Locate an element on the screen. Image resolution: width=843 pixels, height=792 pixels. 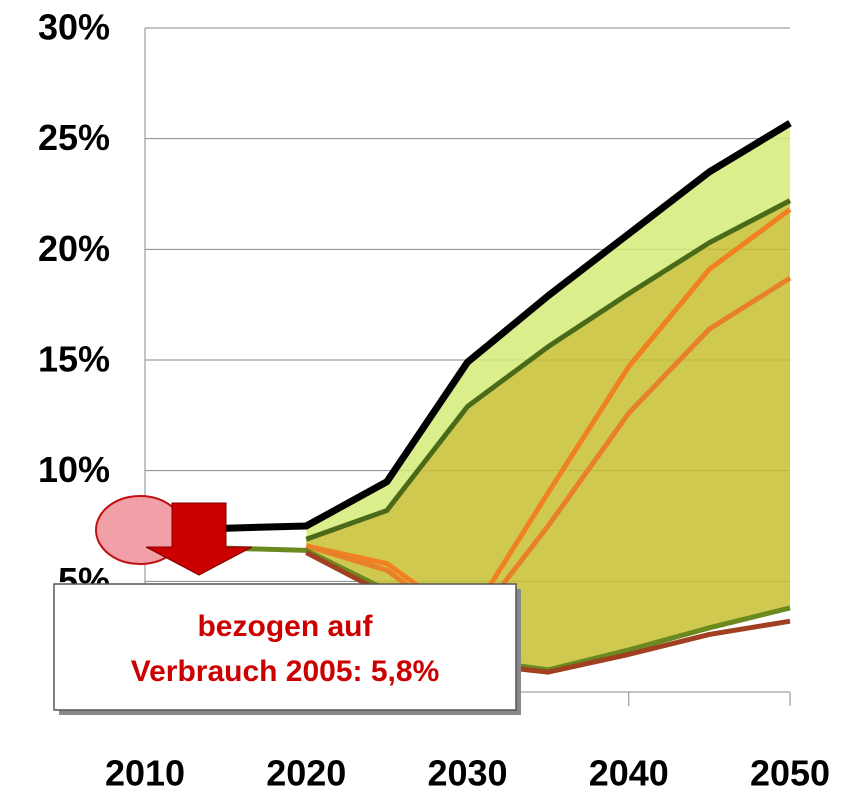
y-tick-label: 20% is located at coordinates (74, 248).